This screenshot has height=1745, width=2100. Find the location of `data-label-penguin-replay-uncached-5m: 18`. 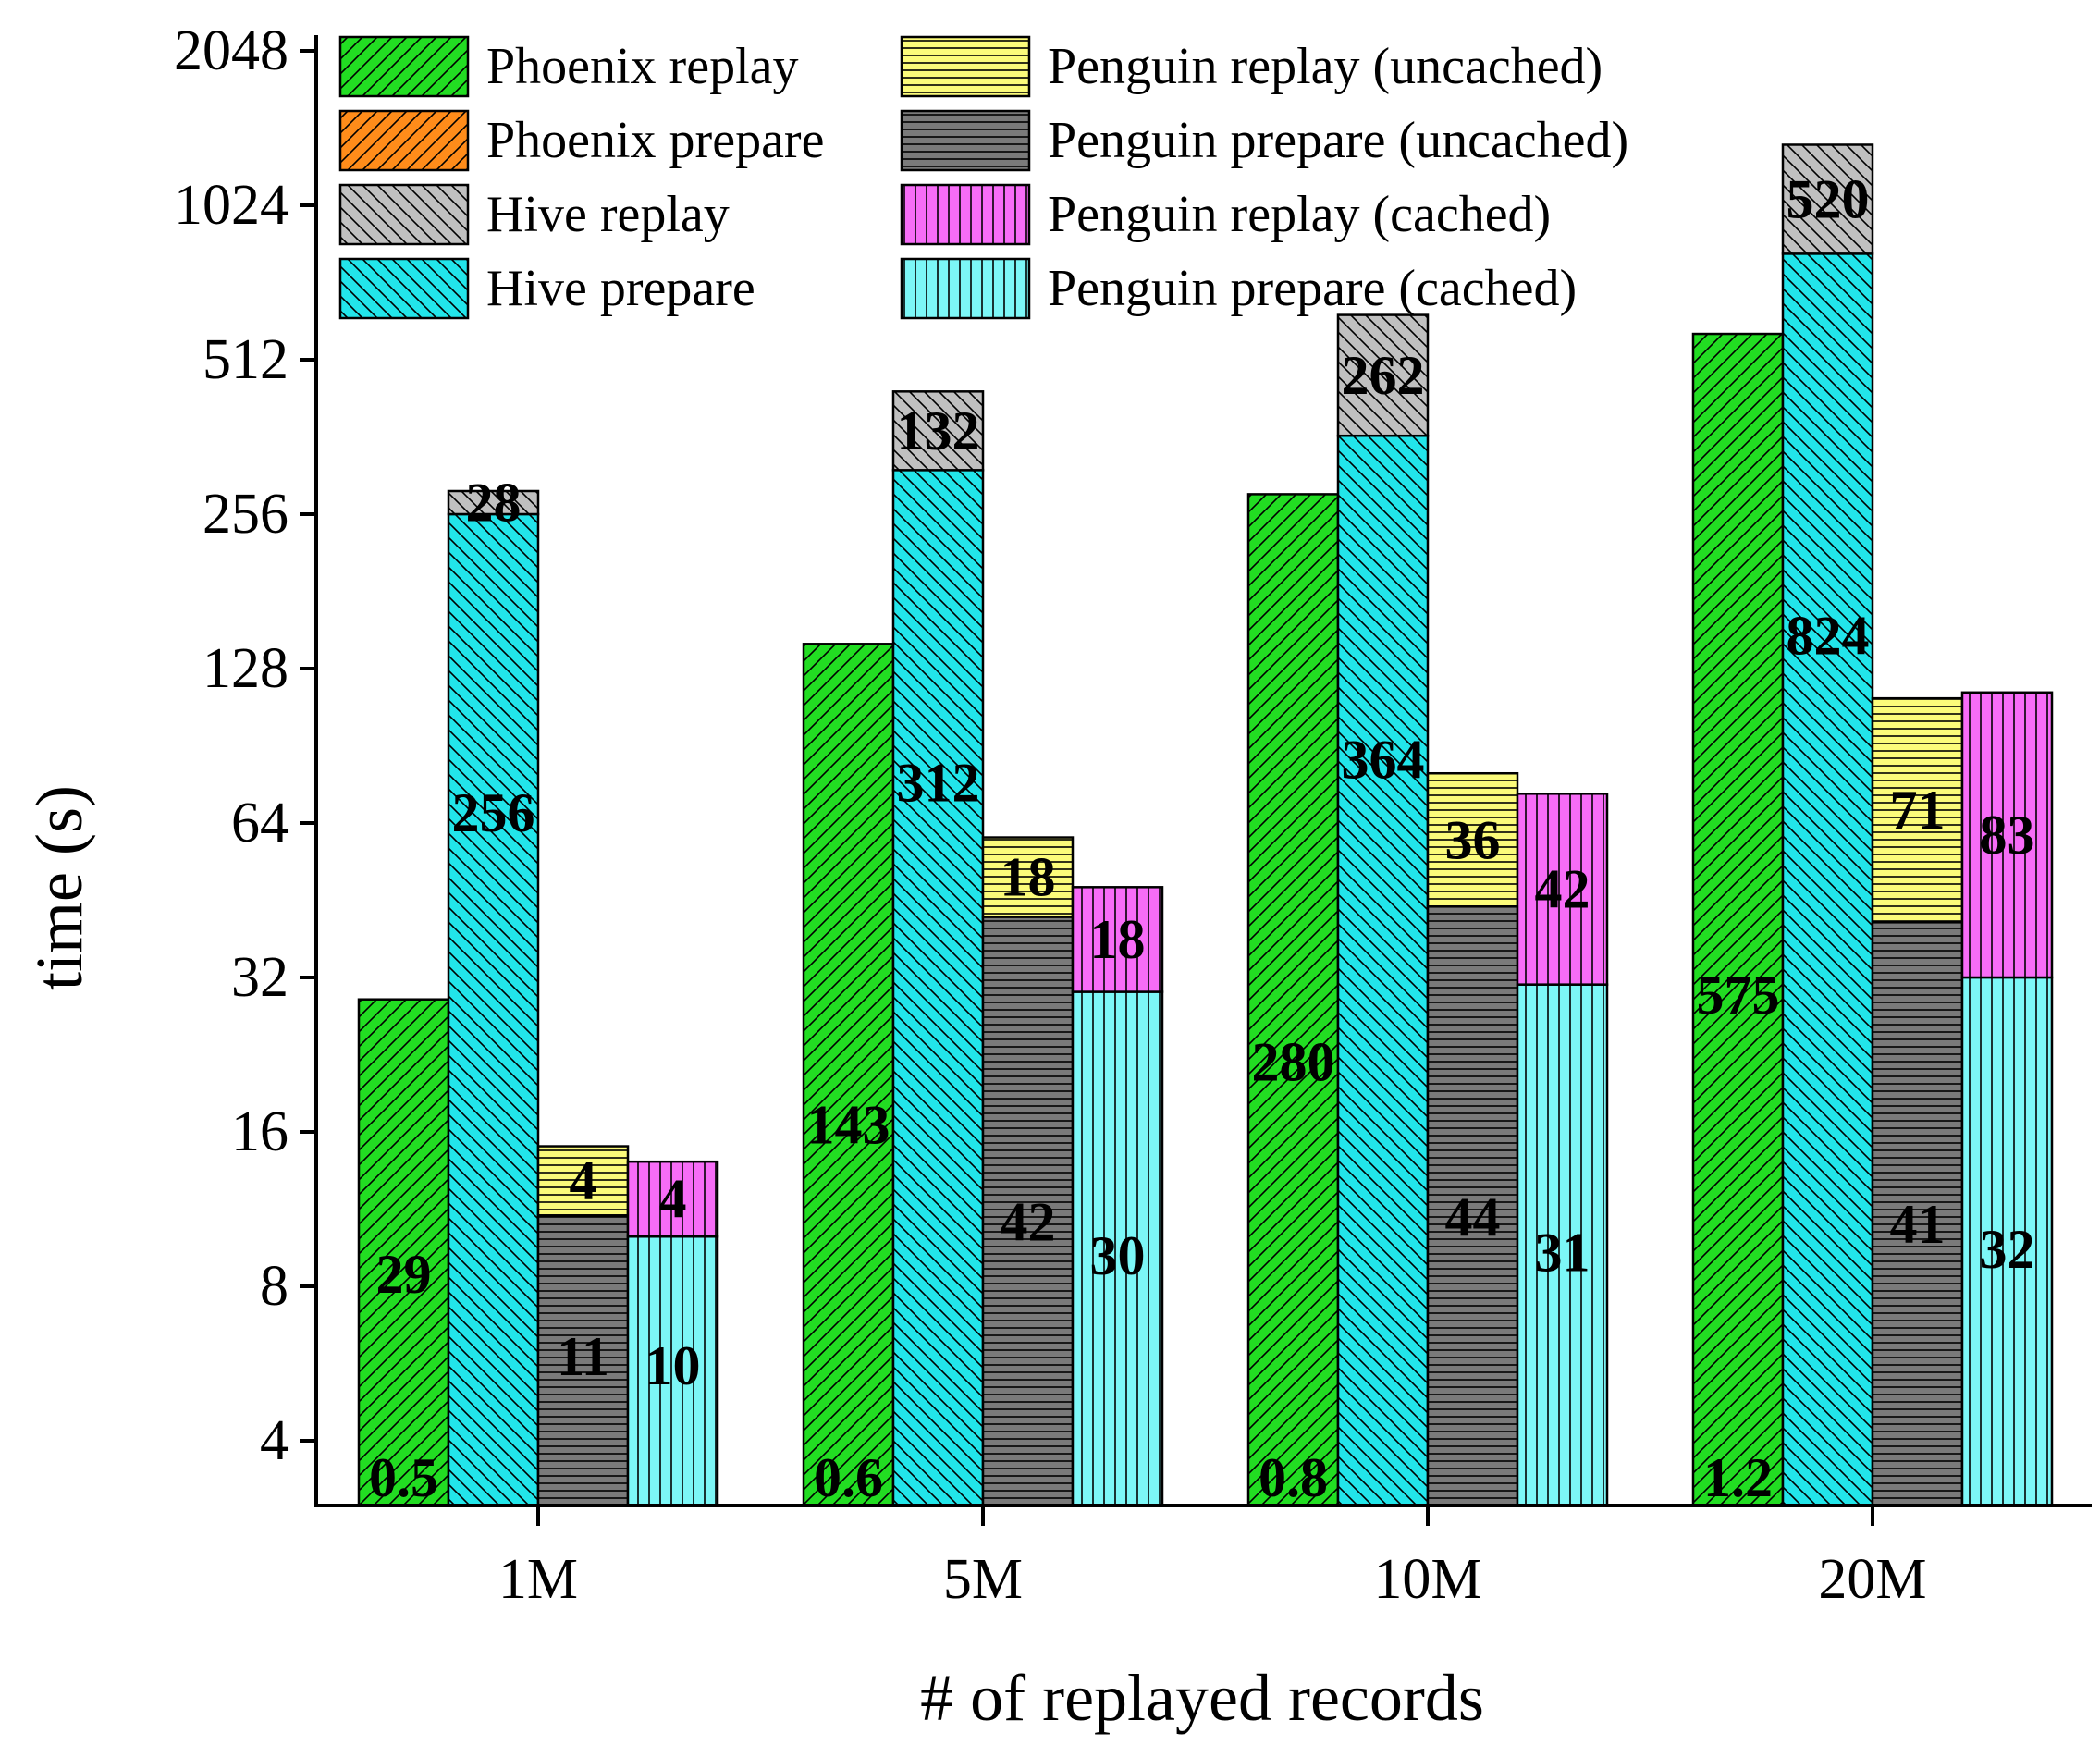

data-label-penguin-replay-uncached-5m: 18 is located at coordinates (1028, 877).